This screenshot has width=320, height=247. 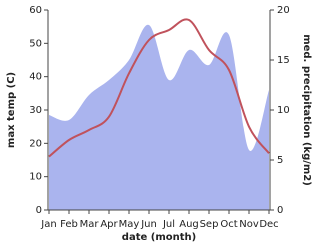 What do you see at coordinates (280, 210) in the screenshot?
I see `y2-tick-label: 0` at bounding box center [280, 210].